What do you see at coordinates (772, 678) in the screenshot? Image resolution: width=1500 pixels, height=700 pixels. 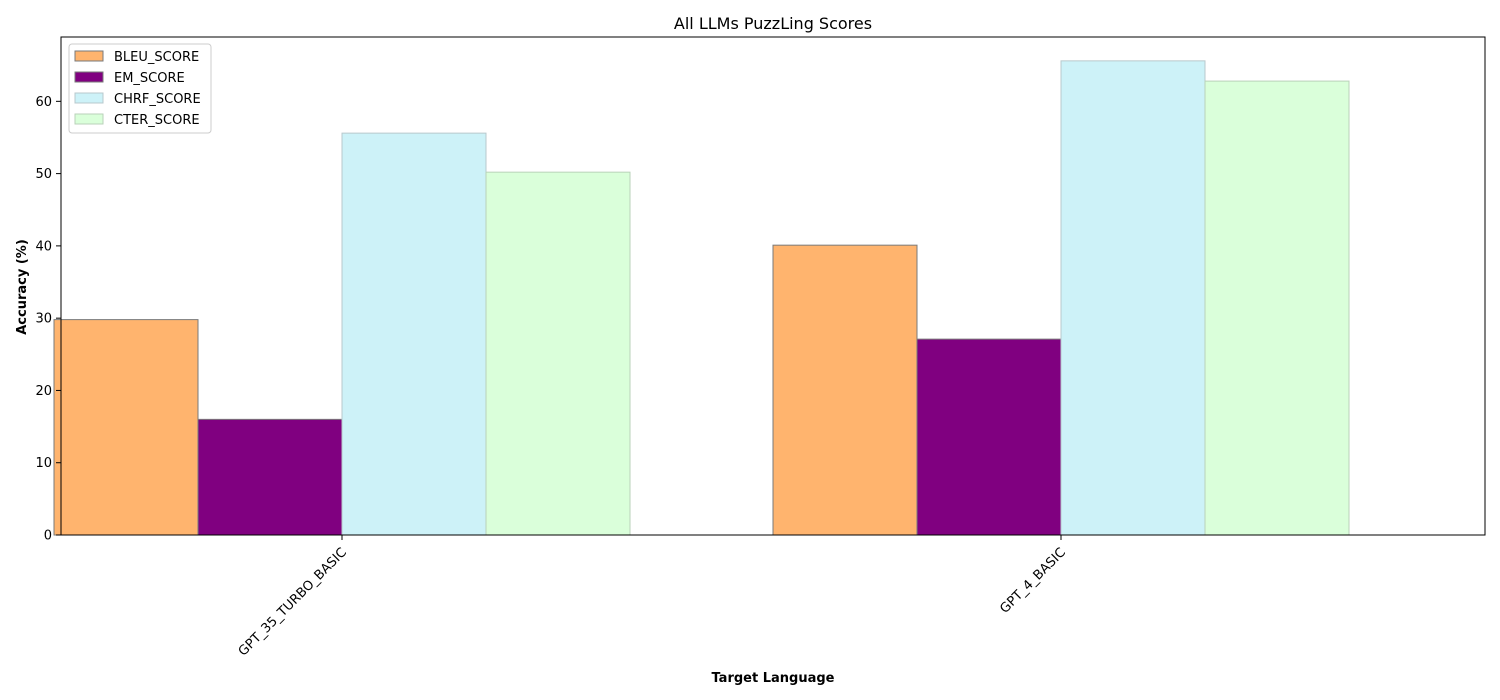 I see `x-axis-label: Target Language` at bounding box center [772, 678].